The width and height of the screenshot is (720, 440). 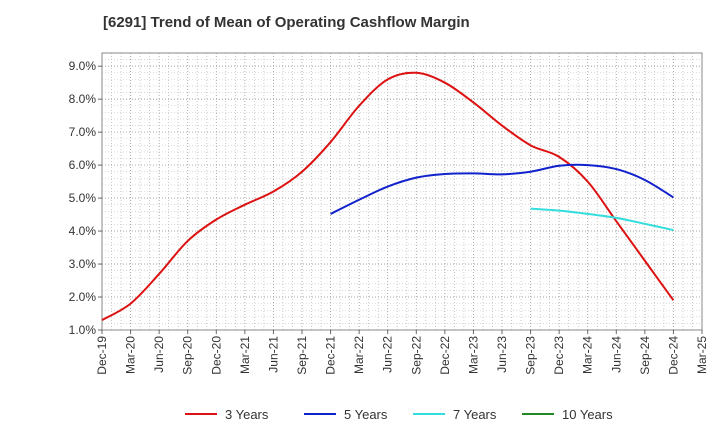 I want to click on x-tick-label: Sep-23, so click(x=531, y=355).